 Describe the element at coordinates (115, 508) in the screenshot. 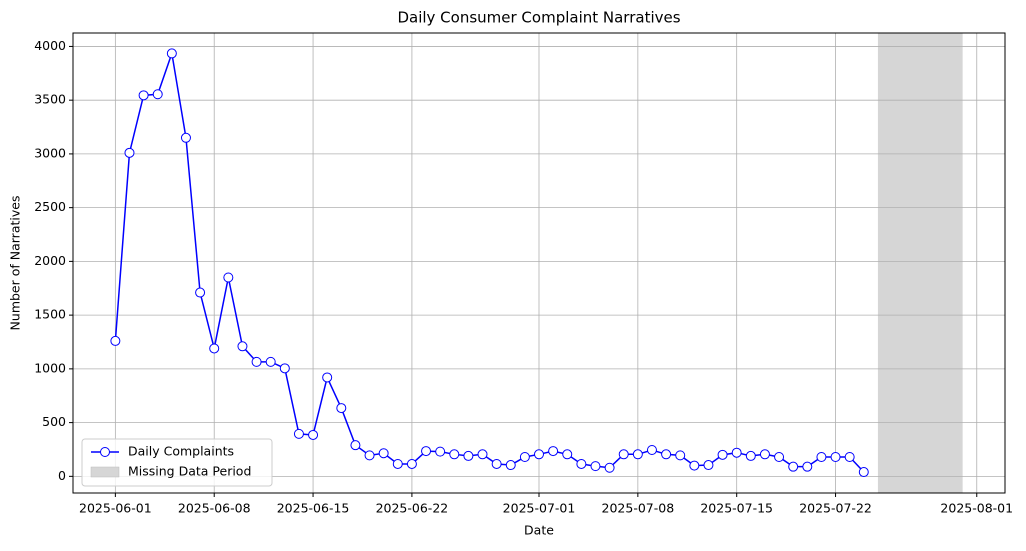

I see `x-tick-label: 2025-06-01` at that location.